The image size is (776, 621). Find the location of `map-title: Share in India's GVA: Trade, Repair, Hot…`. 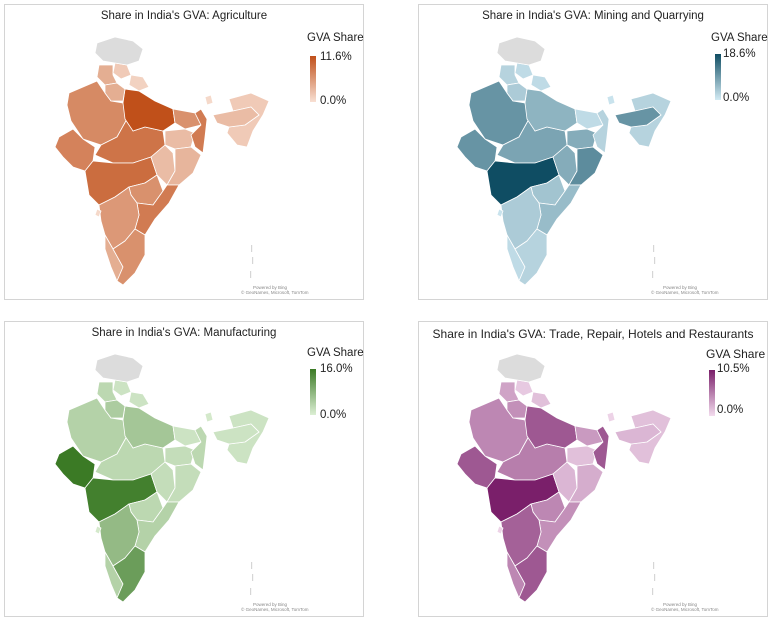

map-title: Share in India's GVA: Trade, Repair, Hot… is located at coordinates (593, 334).